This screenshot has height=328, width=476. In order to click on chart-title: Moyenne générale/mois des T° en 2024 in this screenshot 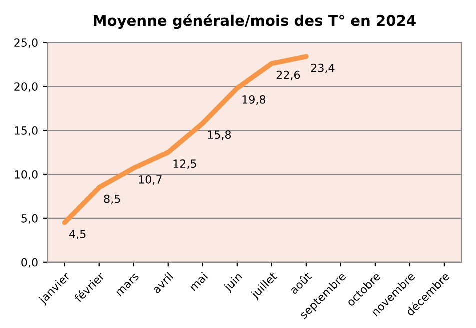, I will do `click(255, 22)`.